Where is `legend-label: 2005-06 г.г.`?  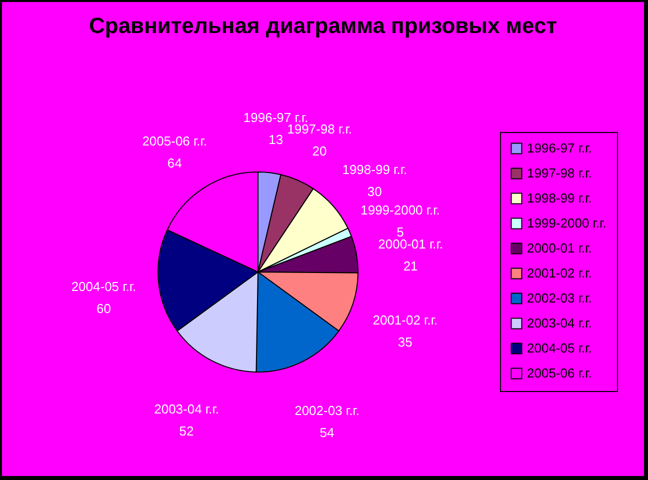
legend-label: 2005-06 г.г. is located at coordinates (559, 373).